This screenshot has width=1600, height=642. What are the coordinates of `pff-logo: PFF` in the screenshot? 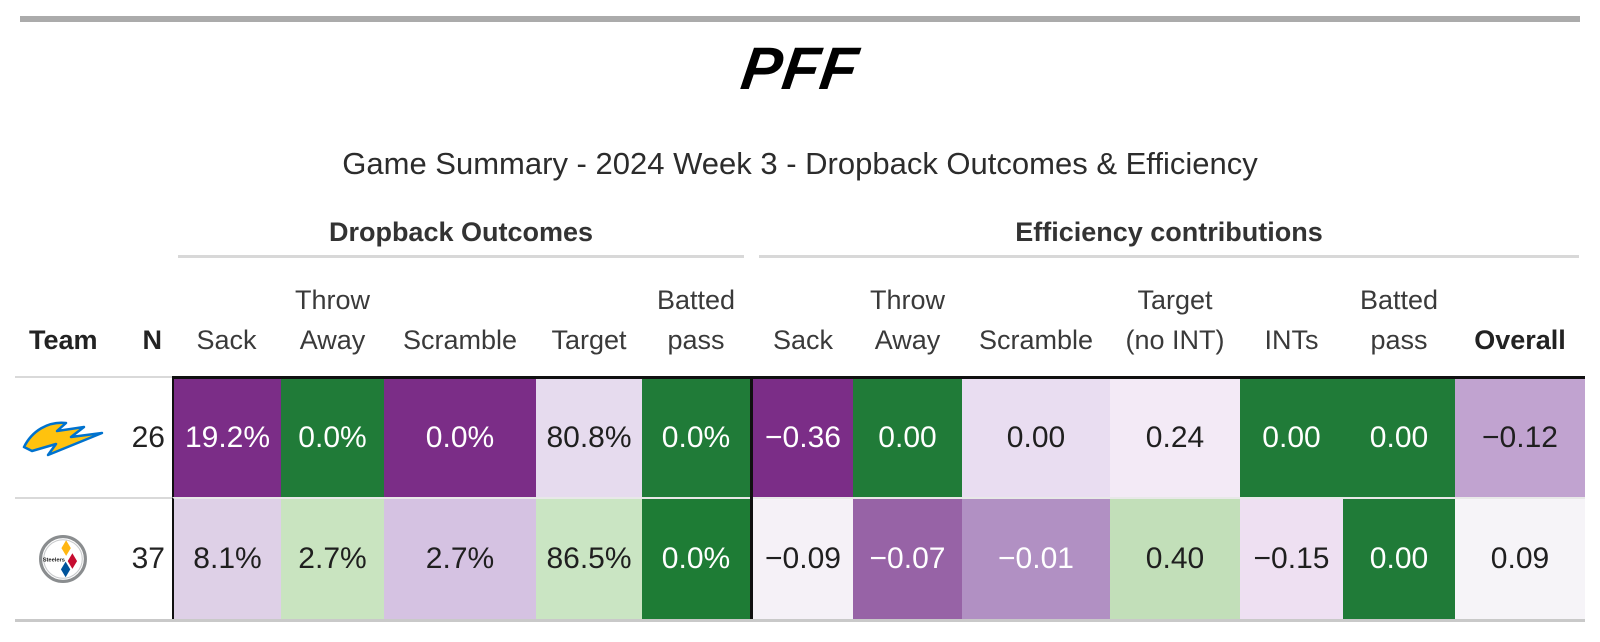 It's located at (800, 68).